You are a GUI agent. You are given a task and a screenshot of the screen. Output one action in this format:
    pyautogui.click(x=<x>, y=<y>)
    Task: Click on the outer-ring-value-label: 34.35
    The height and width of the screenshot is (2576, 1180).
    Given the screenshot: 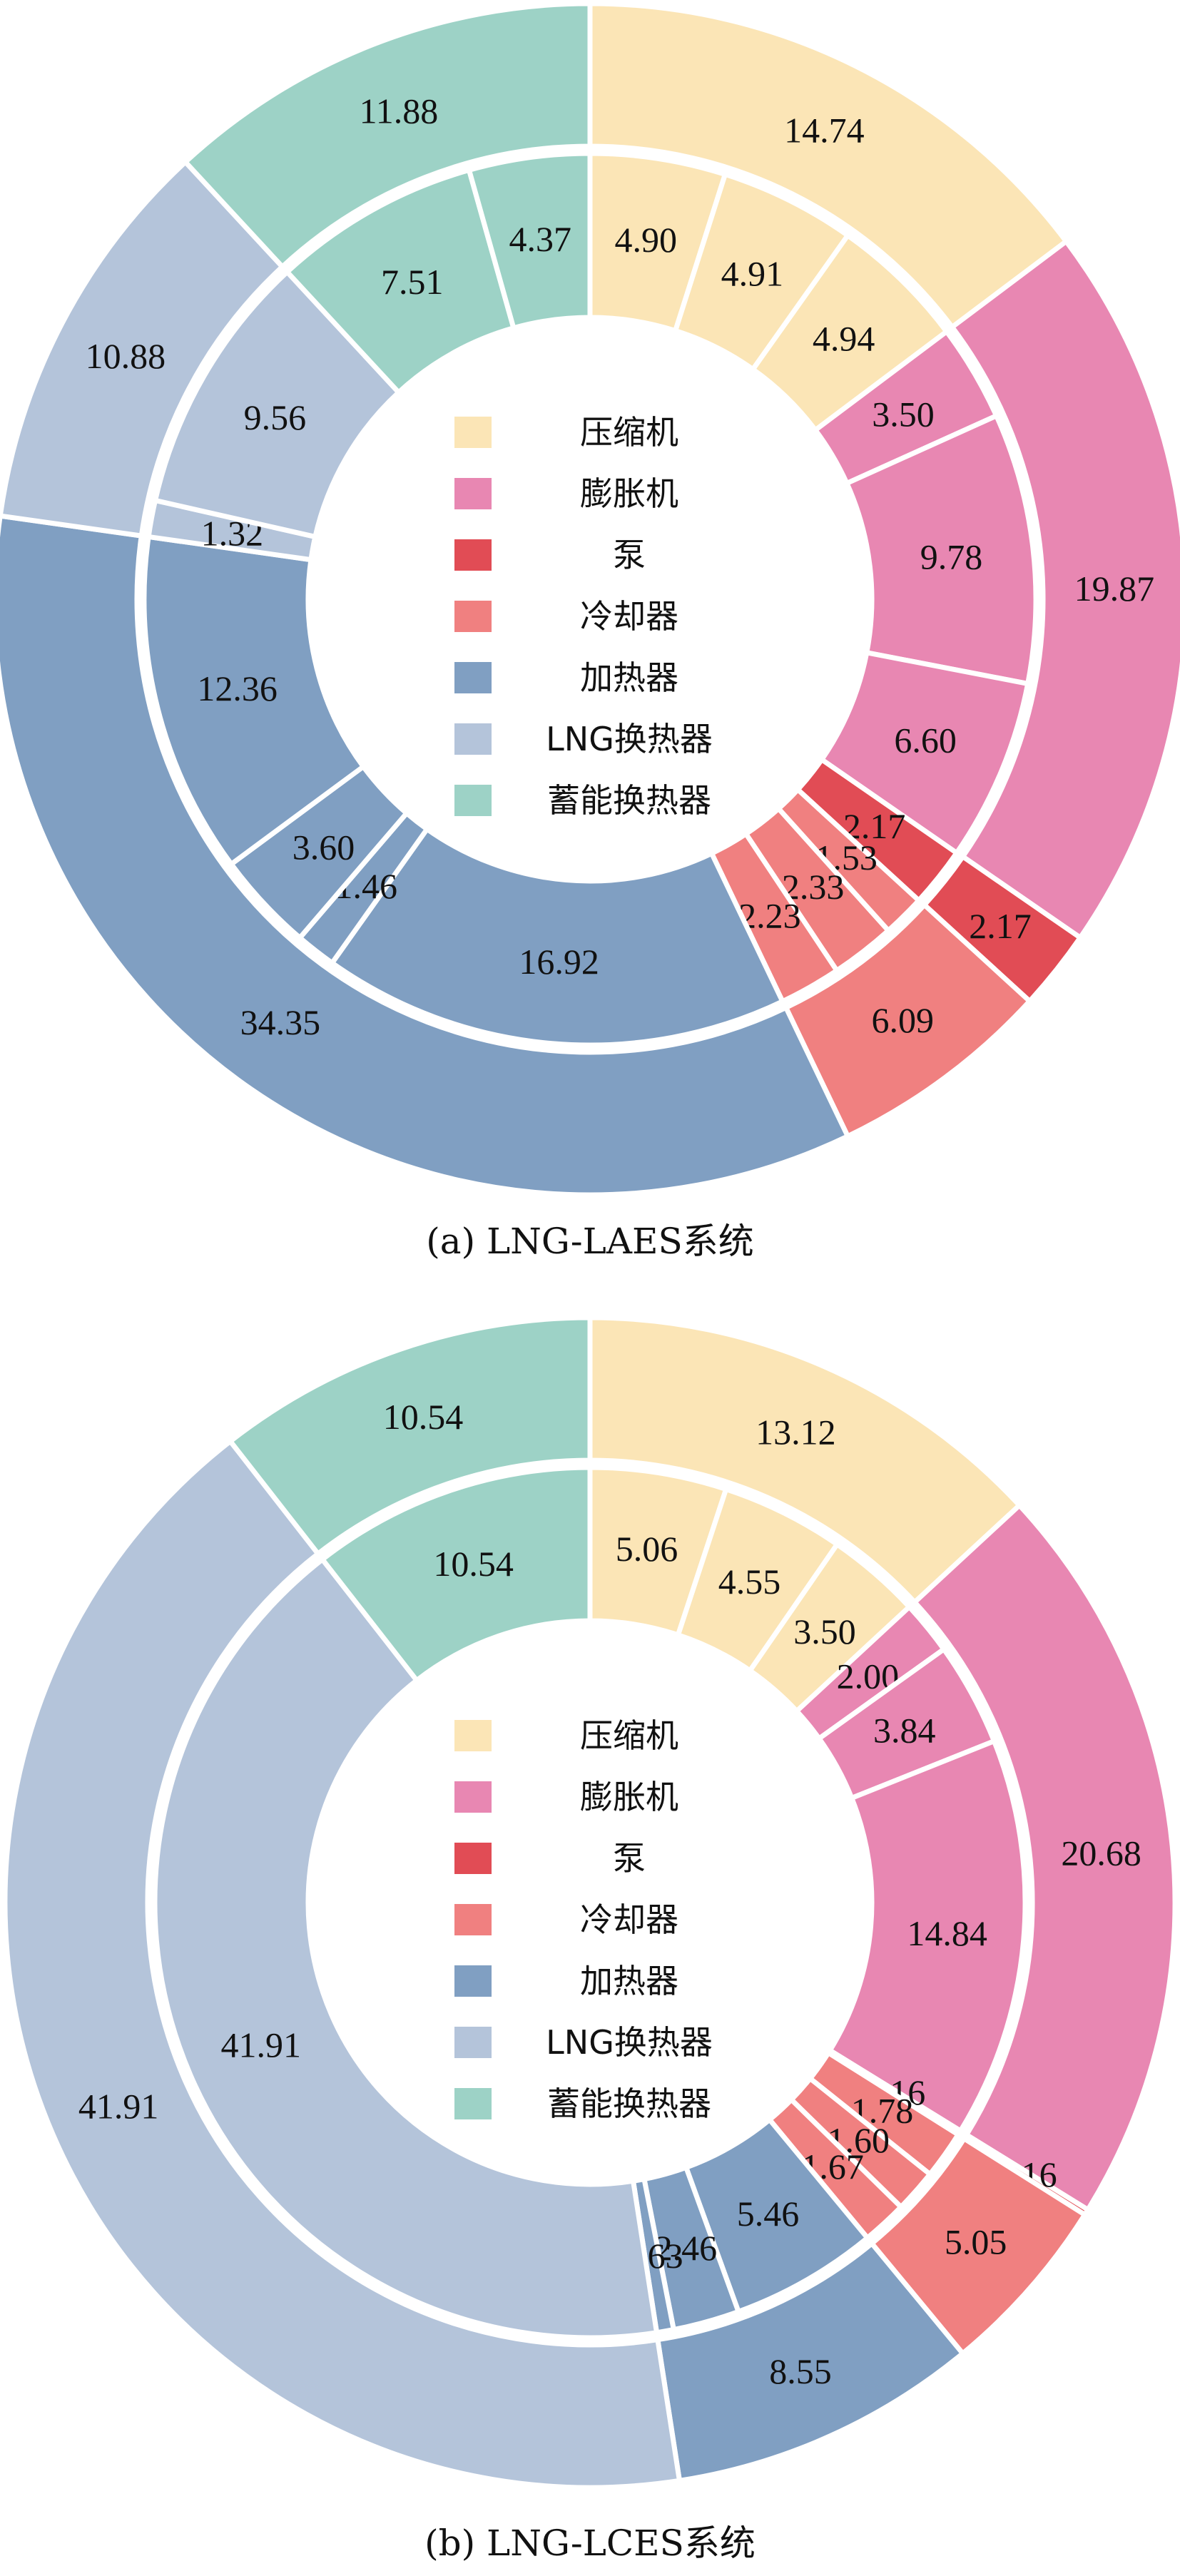 What is the action you would take?
    pyautogui.click(x=280, y=1022)
    